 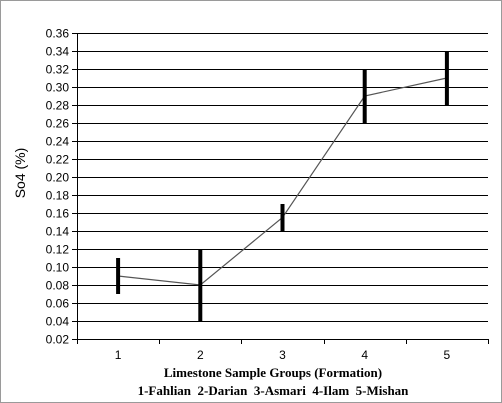 I want to click on y-tick-label: 0.02, so click(x=58, y=340).